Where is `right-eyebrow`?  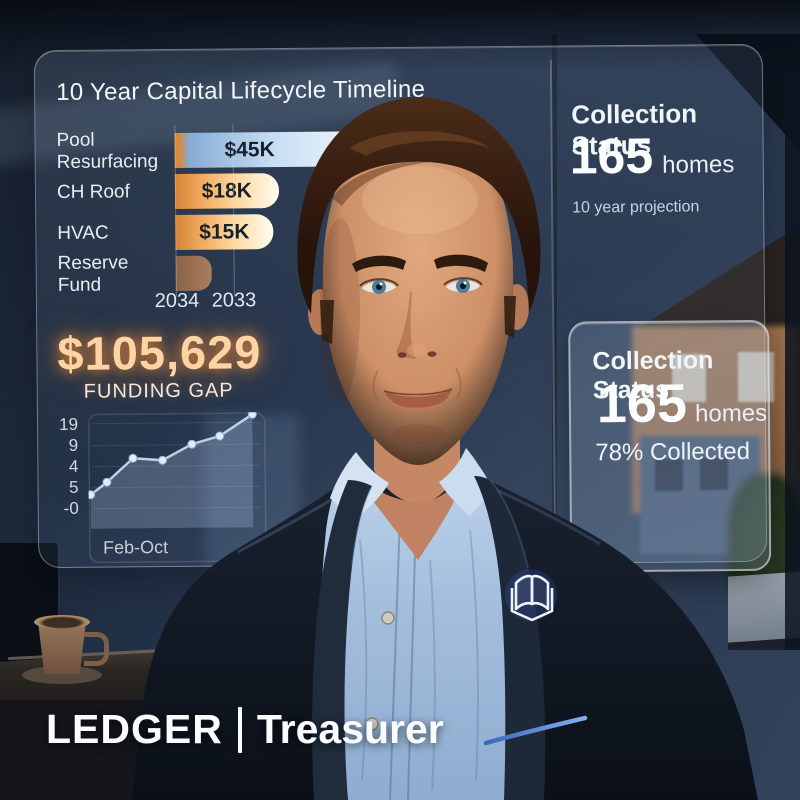
right-eyebrow is located at coordinates (461, 263).